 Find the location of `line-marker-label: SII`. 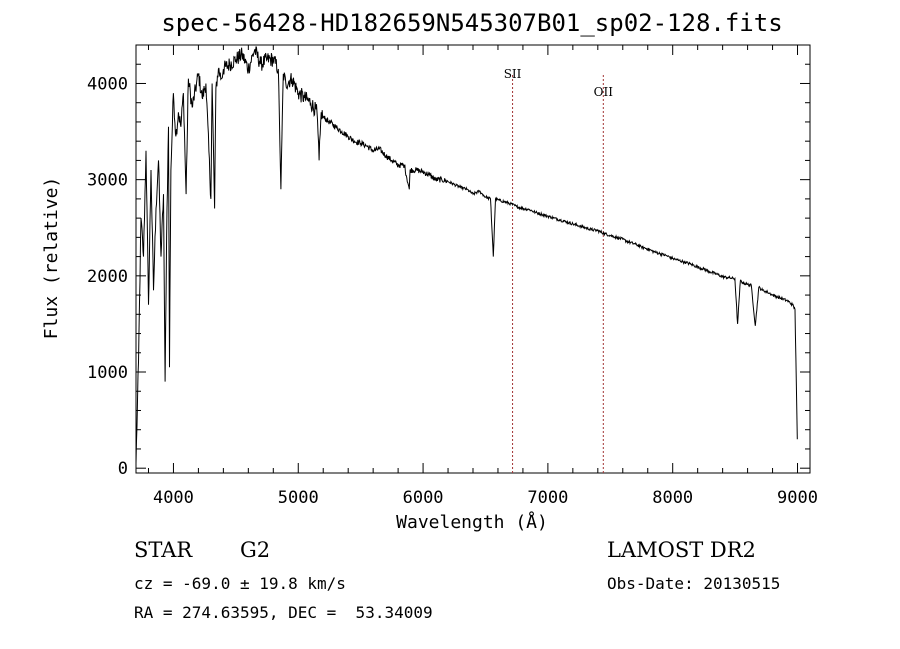

line-marker-label: SII is located at coordinates (513, 74).